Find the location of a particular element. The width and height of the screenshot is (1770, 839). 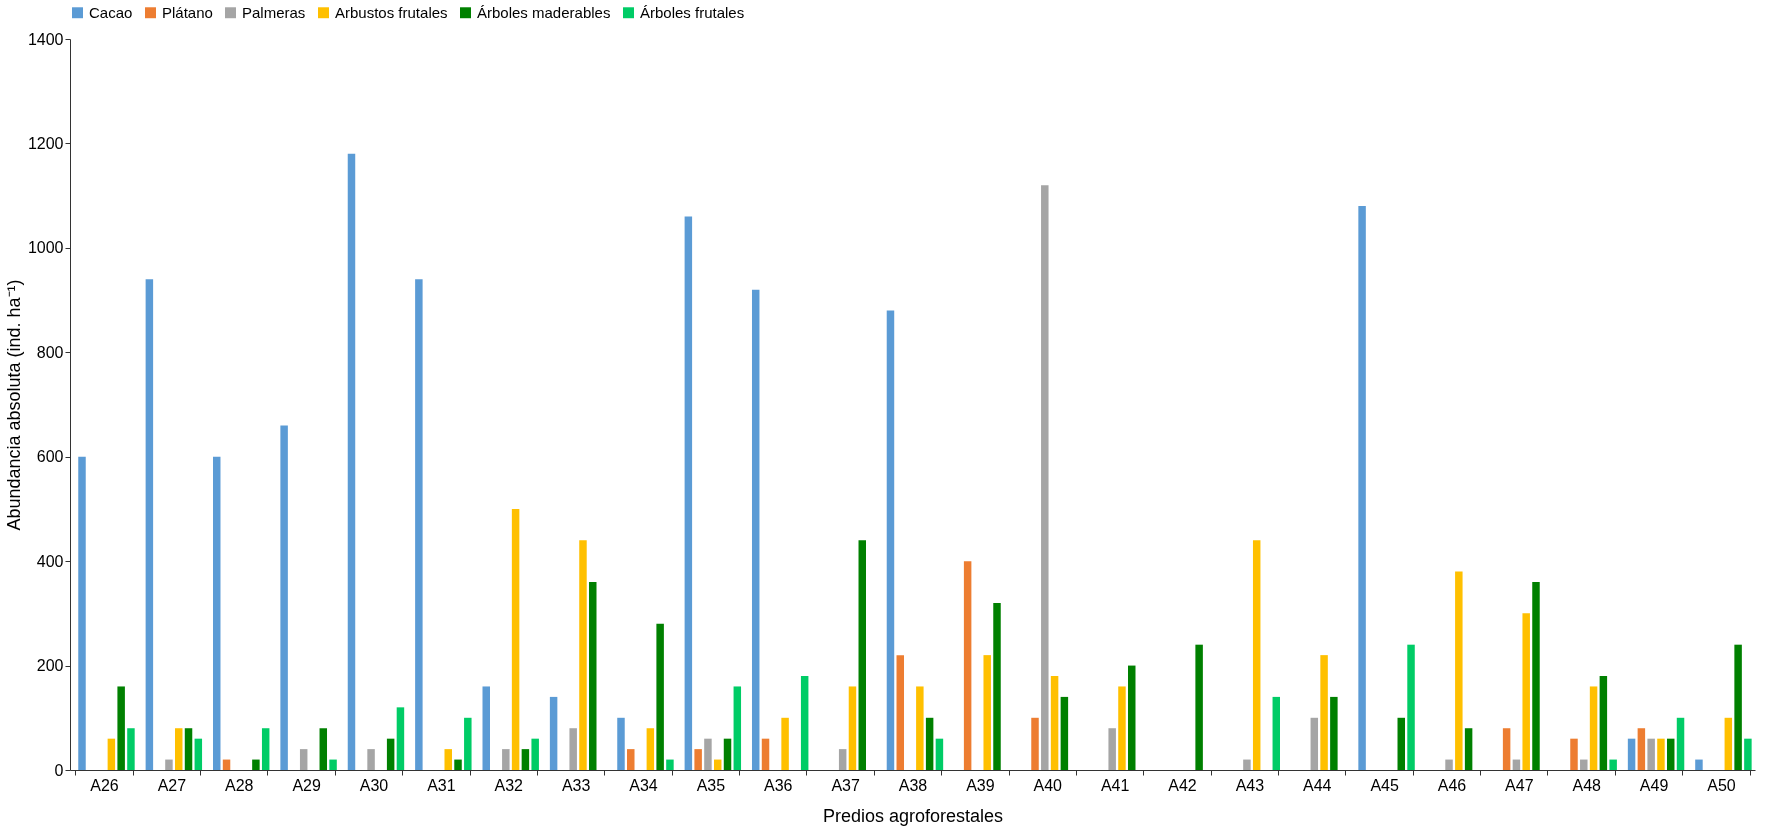

x-tick-label: A48 is located at coordinates (1587, 785).